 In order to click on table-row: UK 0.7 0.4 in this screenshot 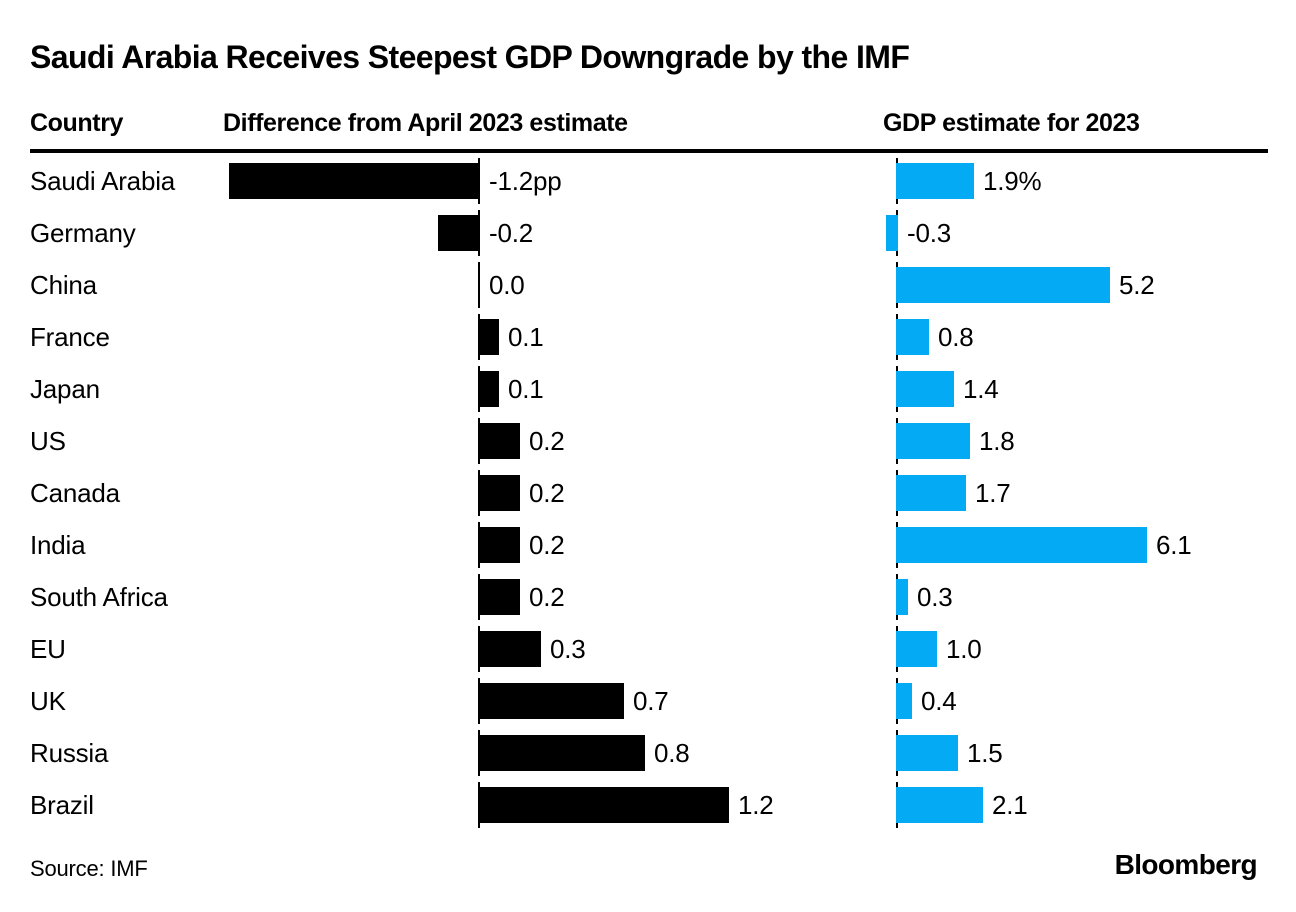, I will do `click(648, 701)`.